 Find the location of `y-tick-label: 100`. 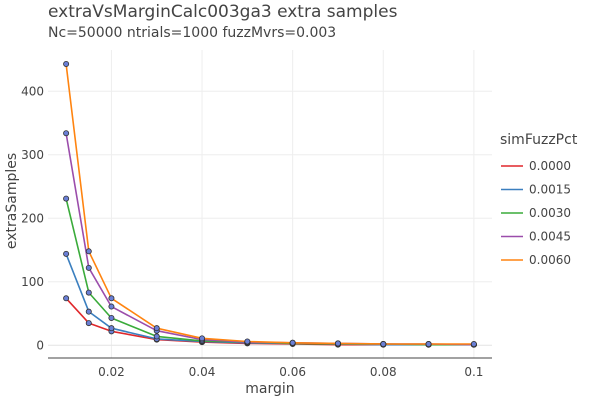

y-tick-label: 100 is located at coordinates (32, 282).